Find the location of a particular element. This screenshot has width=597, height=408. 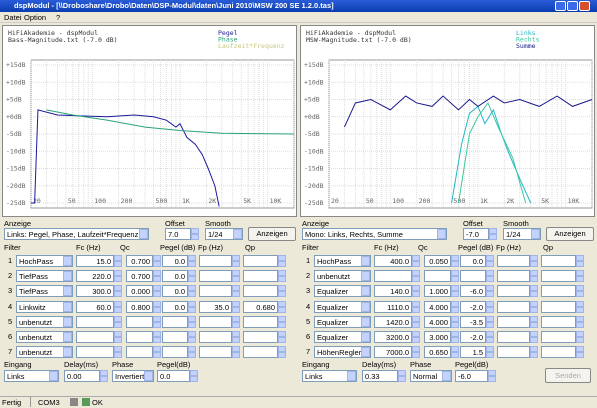

input: 3200.0 is located at coordinates (393, 337).